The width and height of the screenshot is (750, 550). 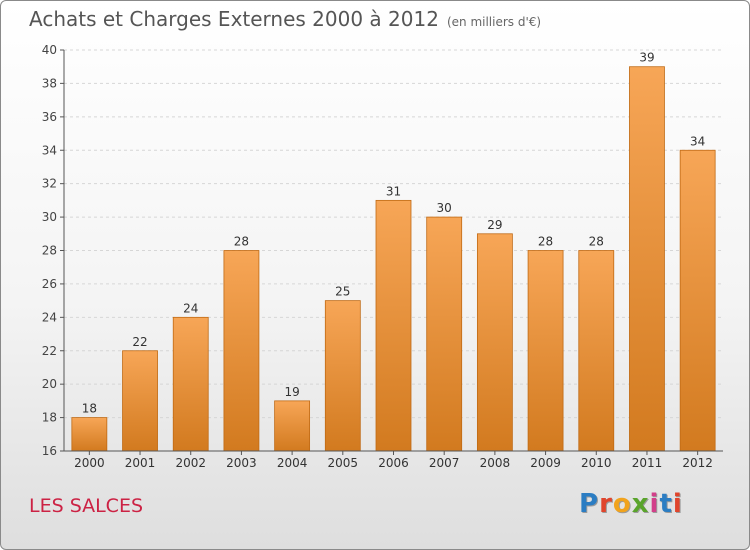 What do you see at coordinates (444, 208) in the screenshot?
I see `value-label: 30` at bounding box center [444, 208].